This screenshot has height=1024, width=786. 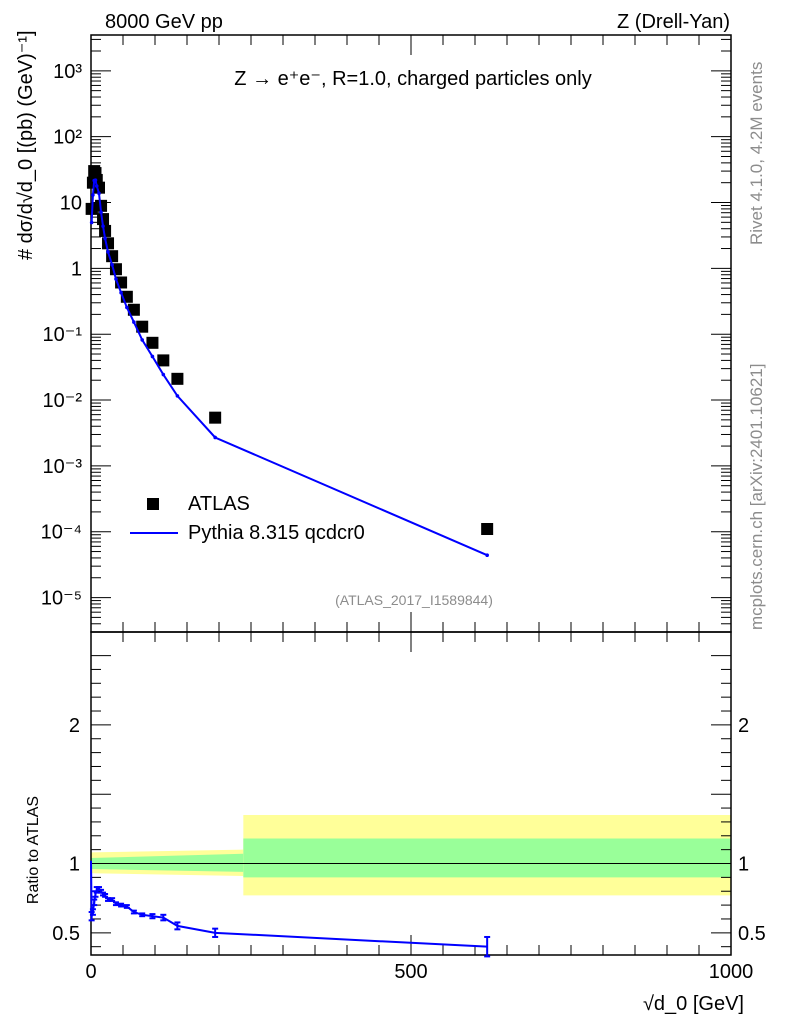 What do you see at coordinates (90, 972) in the screenshot?
I see `x-tick-label: 0` at bounding box center [90, 972].